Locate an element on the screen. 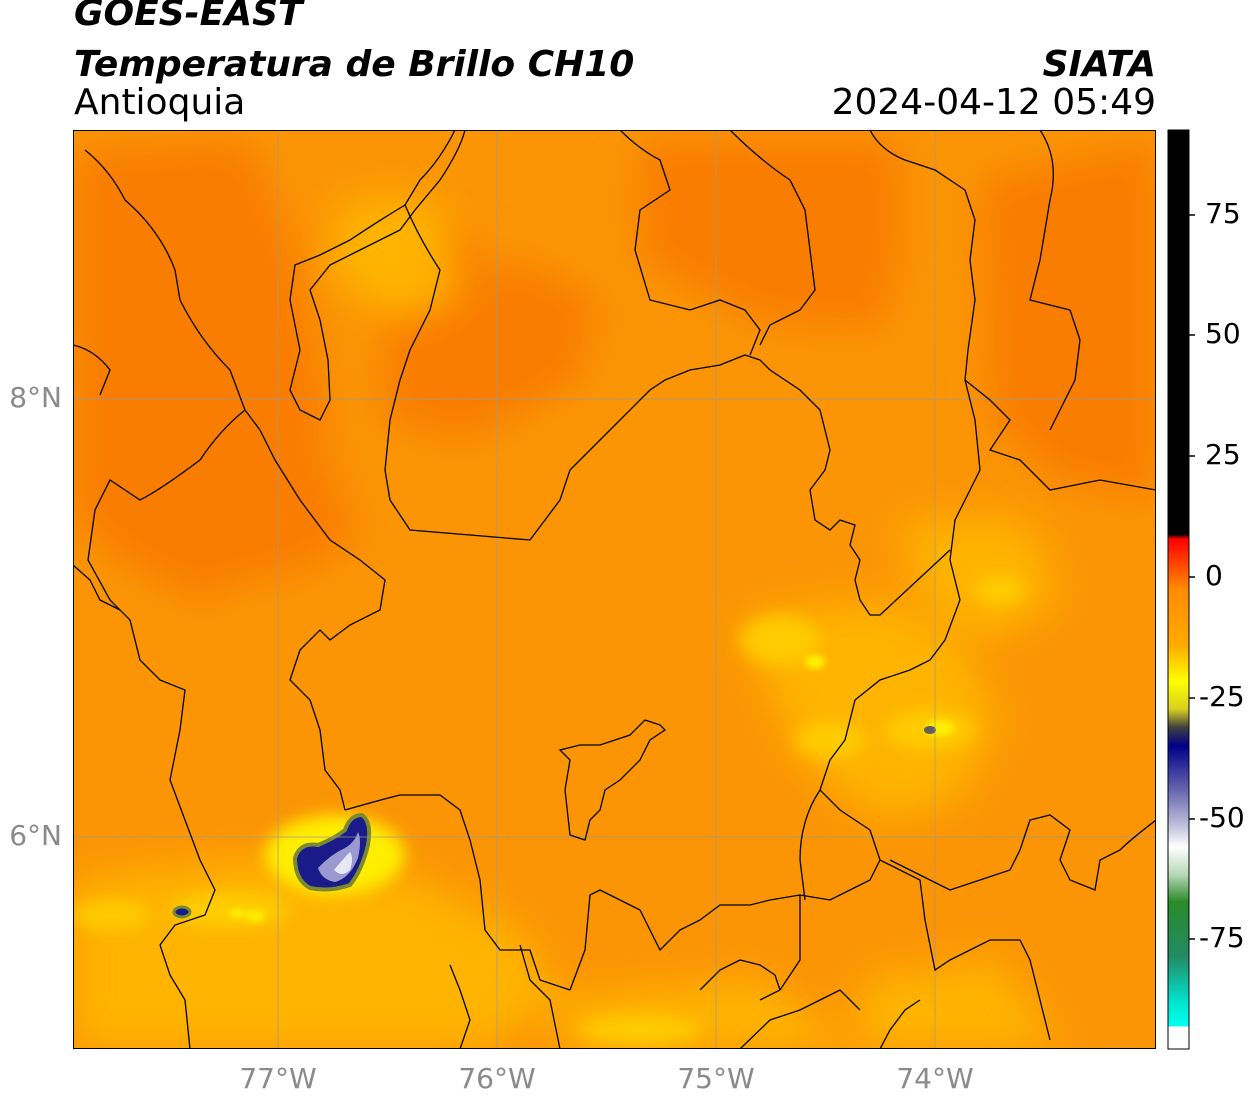 The image size is (1252, 1099). datetime-label: 2024-04-12 05:49 is located at coordinates (993, 102).